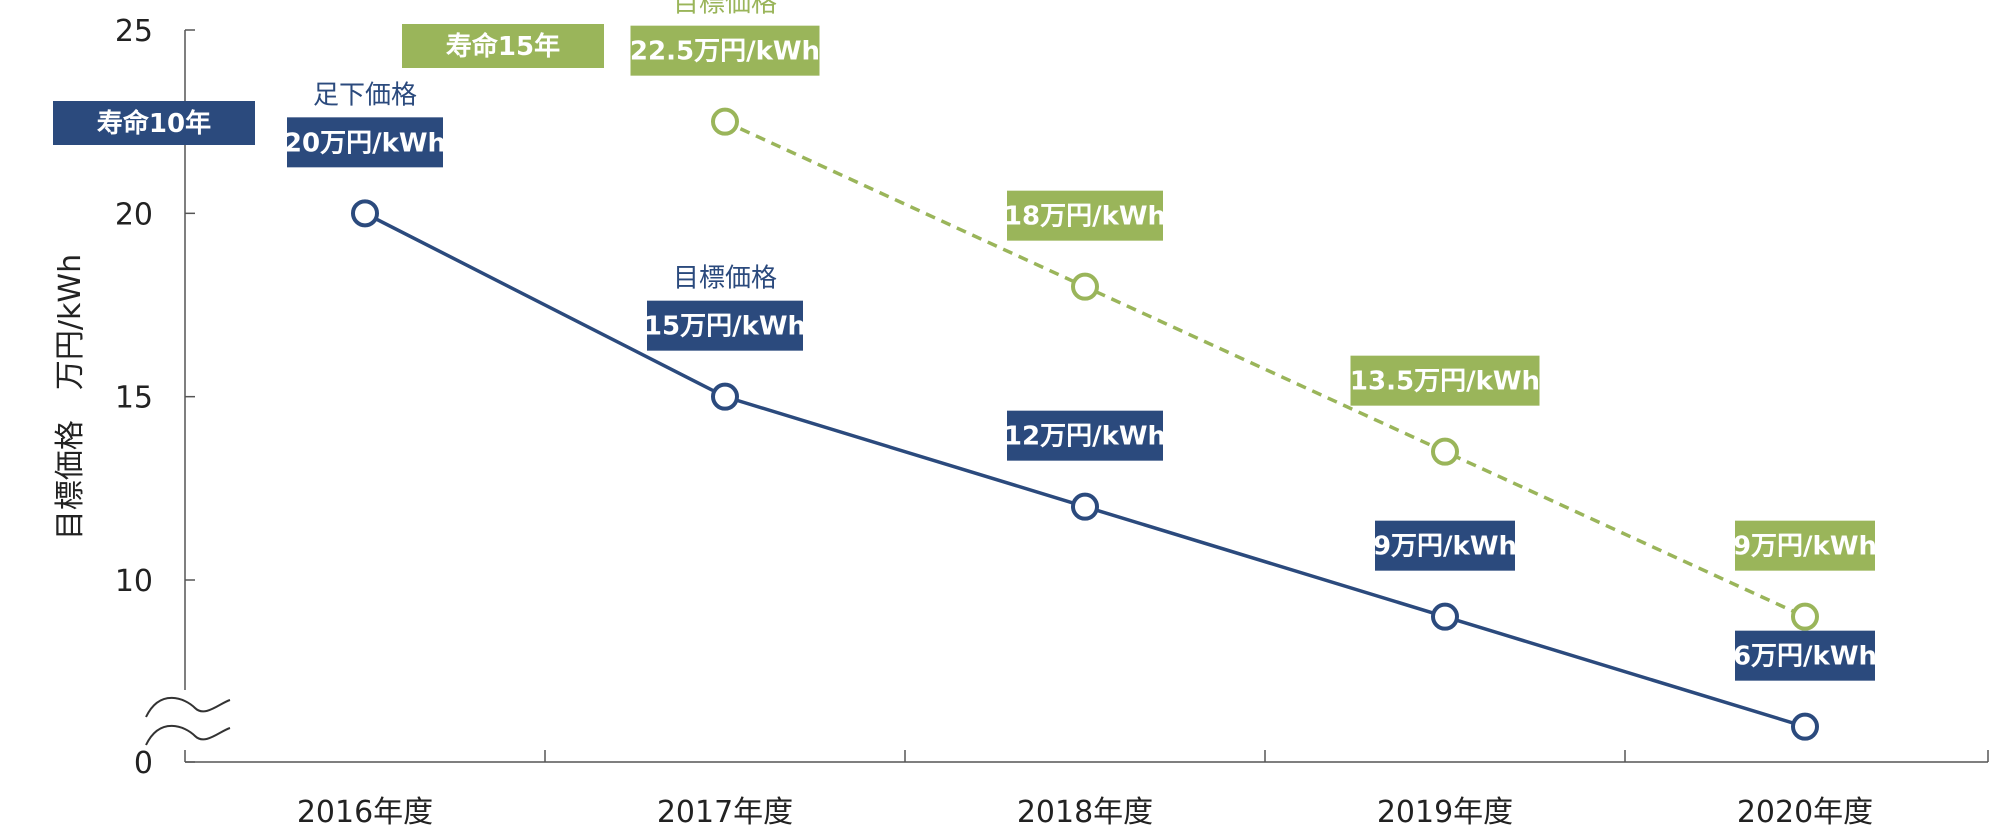 The image size is (2006, 826). What do you see at coordinates (134, 581) in the screenshot?
I see `y-tick-label: 10` at bounding box center [134, 581].